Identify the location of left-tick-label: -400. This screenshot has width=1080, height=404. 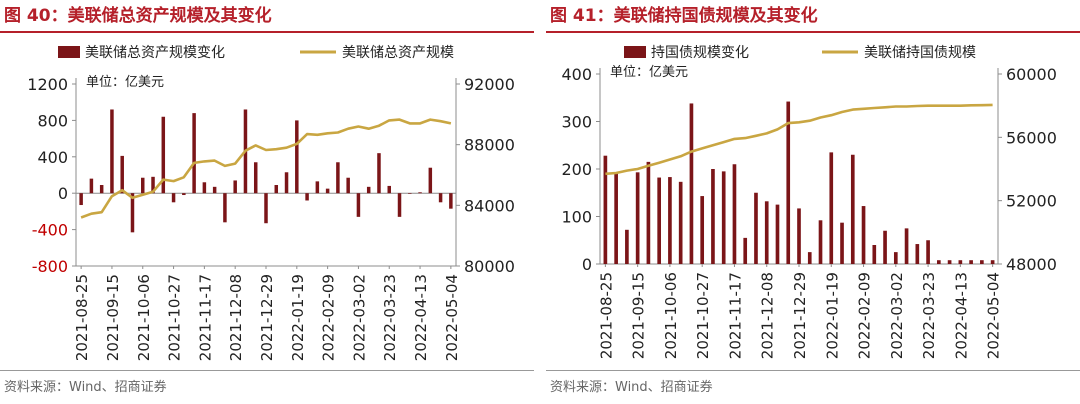
(50, 230).